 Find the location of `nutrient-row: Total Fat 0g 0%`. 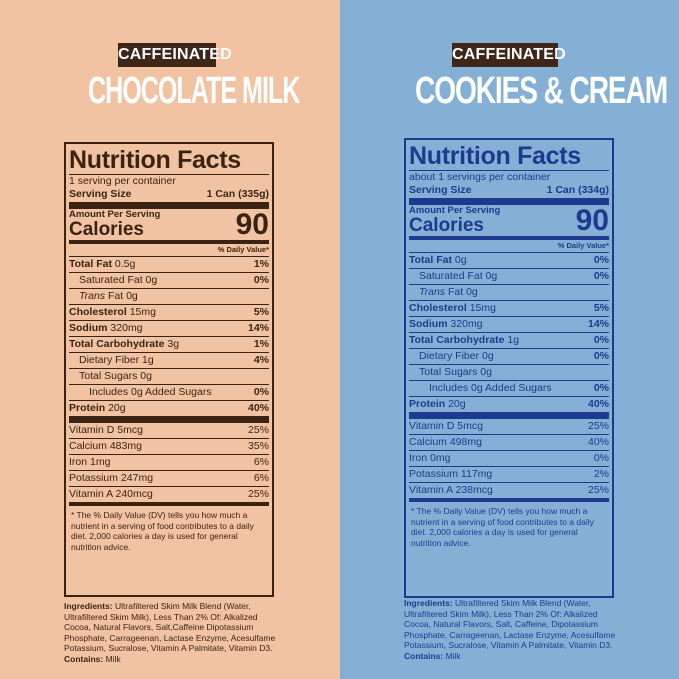

nutrient-row: Total Fat 0g 0% is located at coordinates (509, 261).